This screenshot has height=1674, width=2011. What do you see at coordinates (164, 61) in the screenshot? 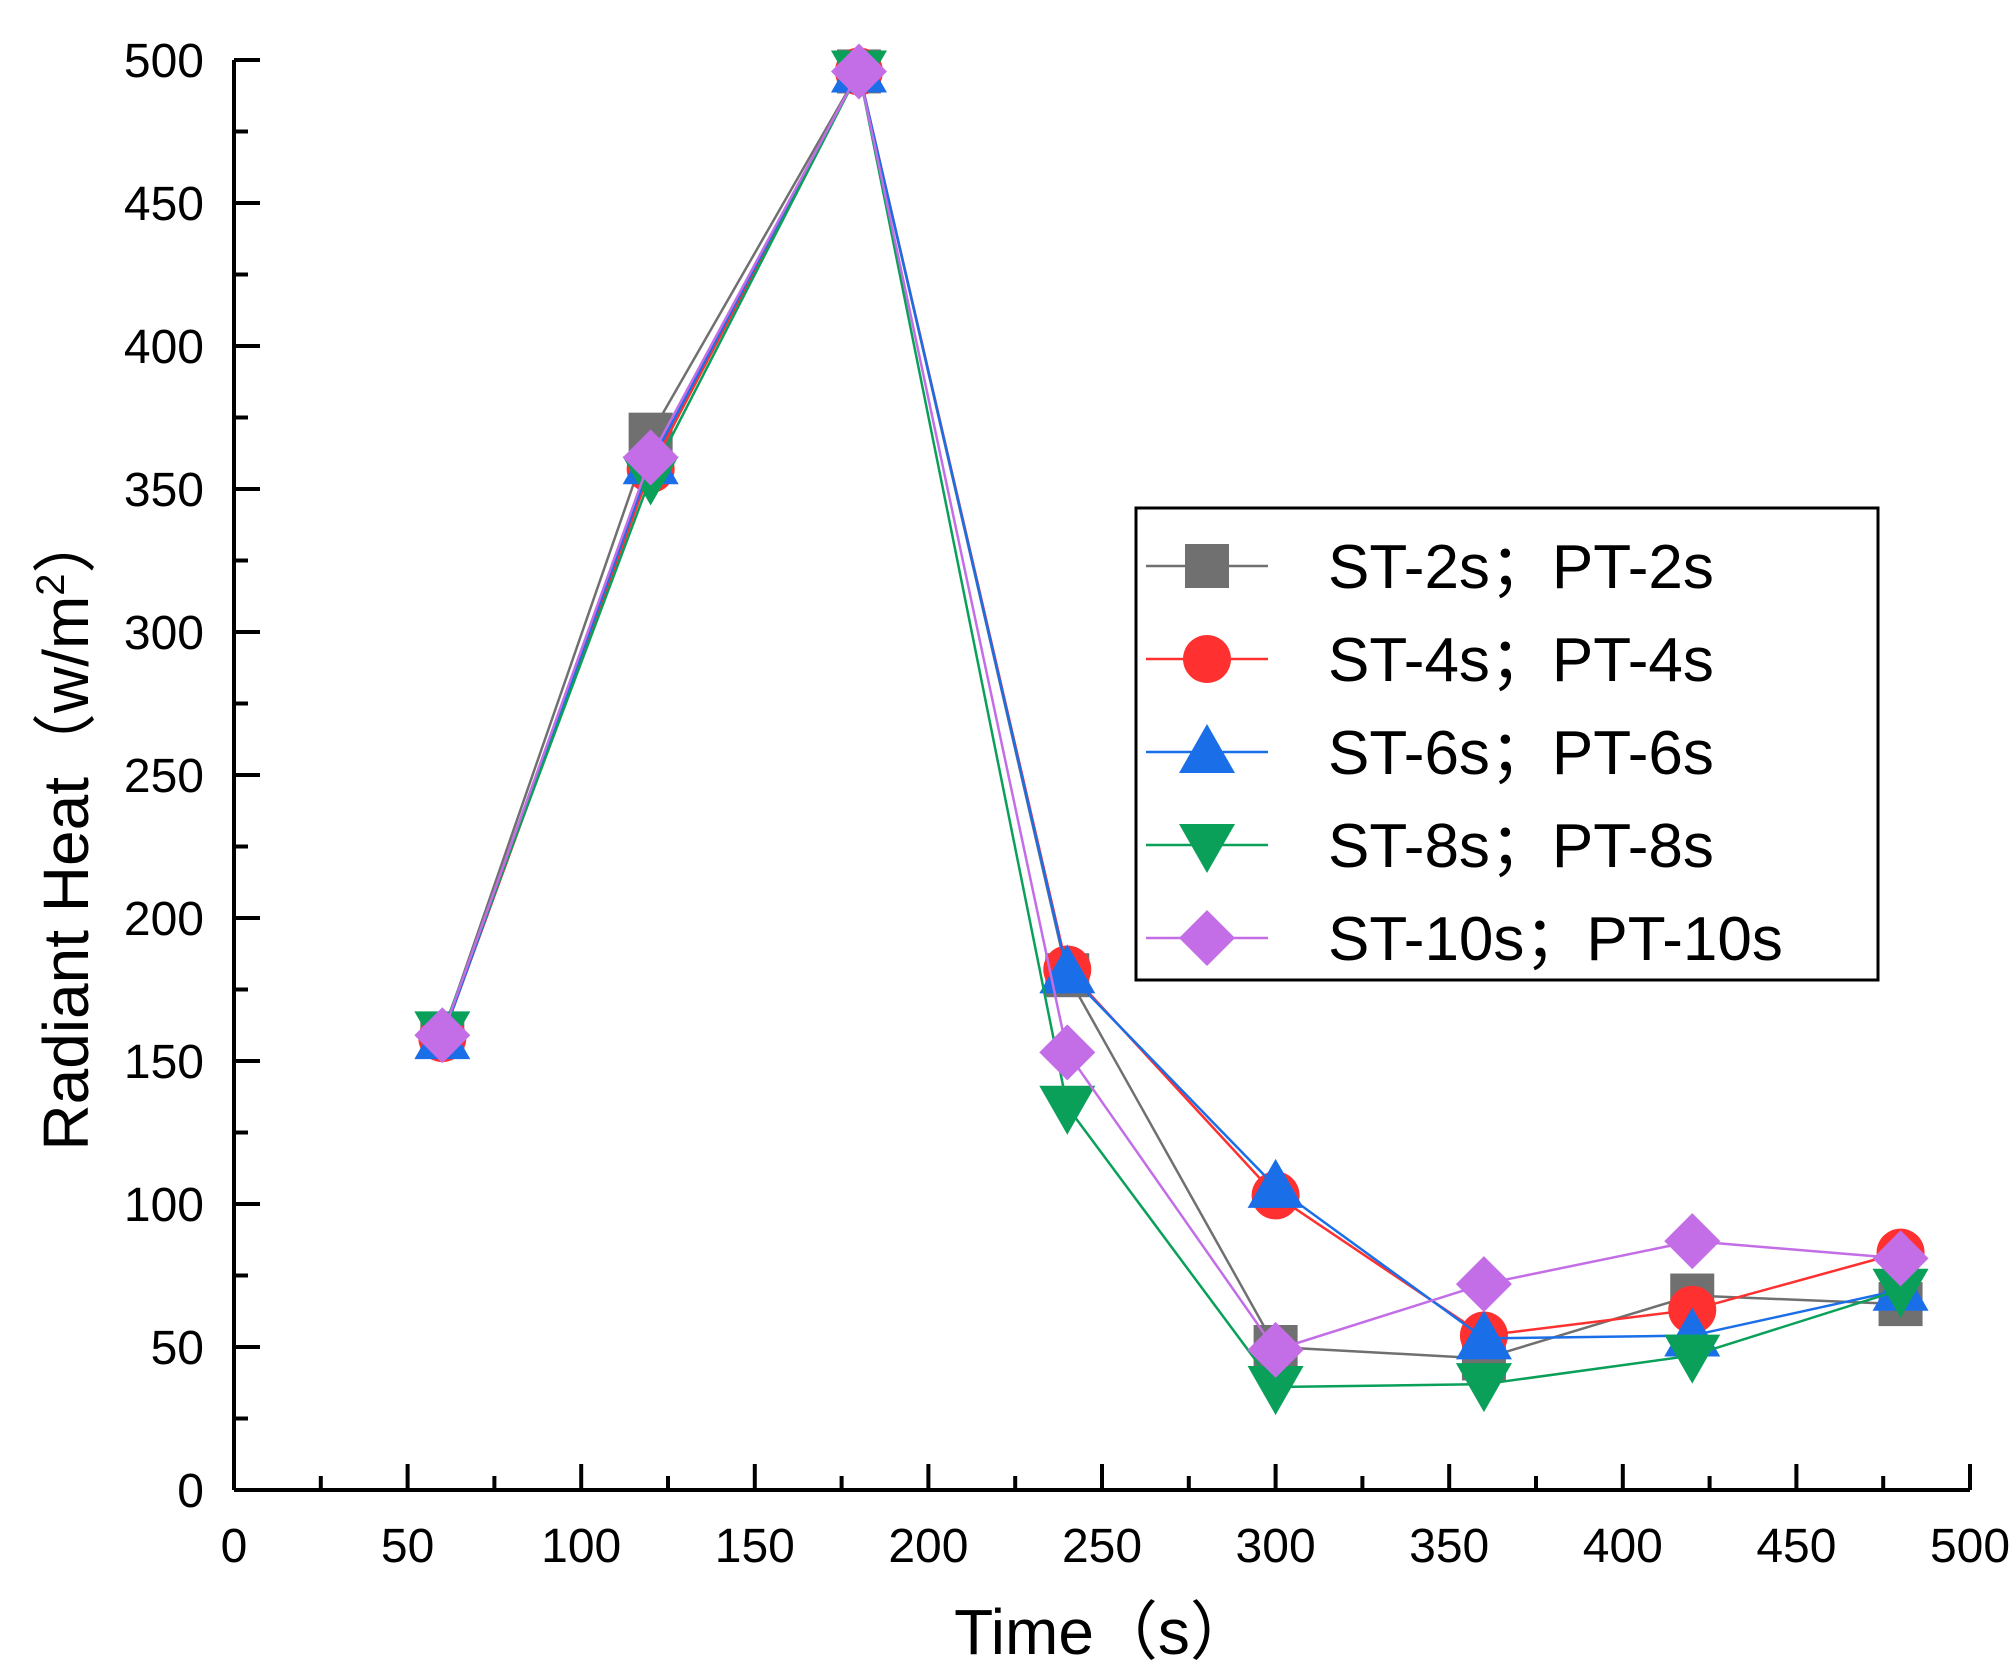
I see `y-tick-label: 500` at bounding box center [164, 61].